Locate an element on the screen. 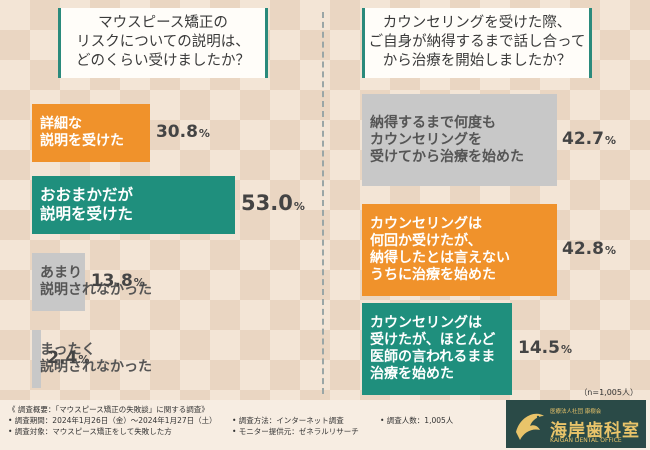 Image resolution: width=650 pixels, height=450 pixels. survey-count: • 調査人数：1,005人 is located at coordinates (417, 420).